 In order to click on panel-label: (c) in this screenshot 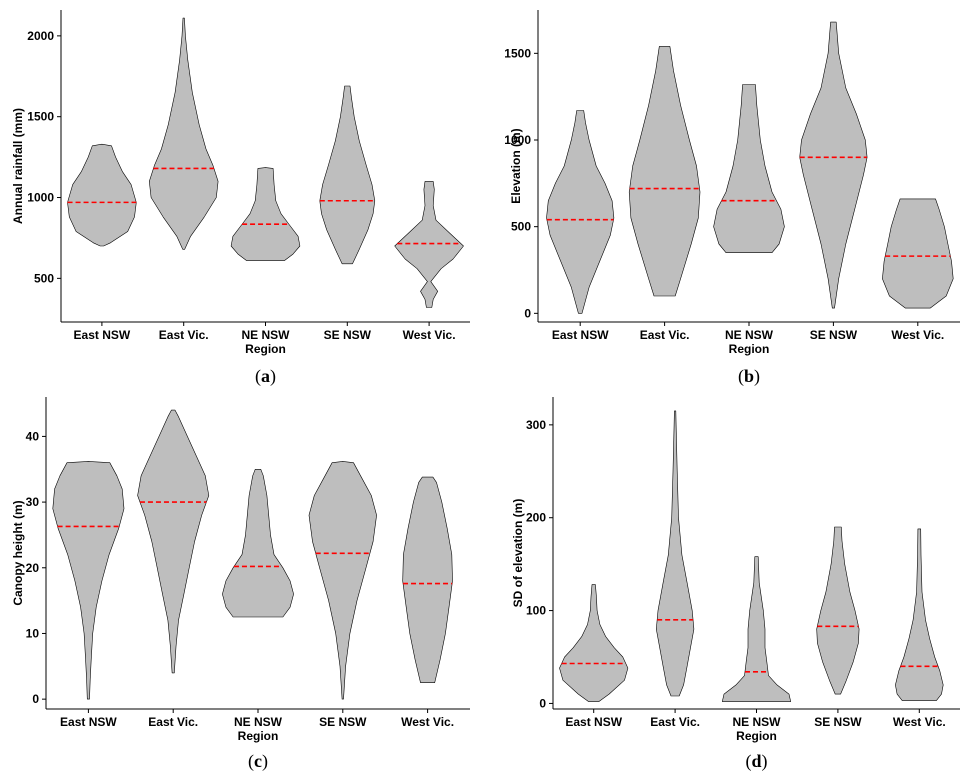, I will do `click(258, 761)`.